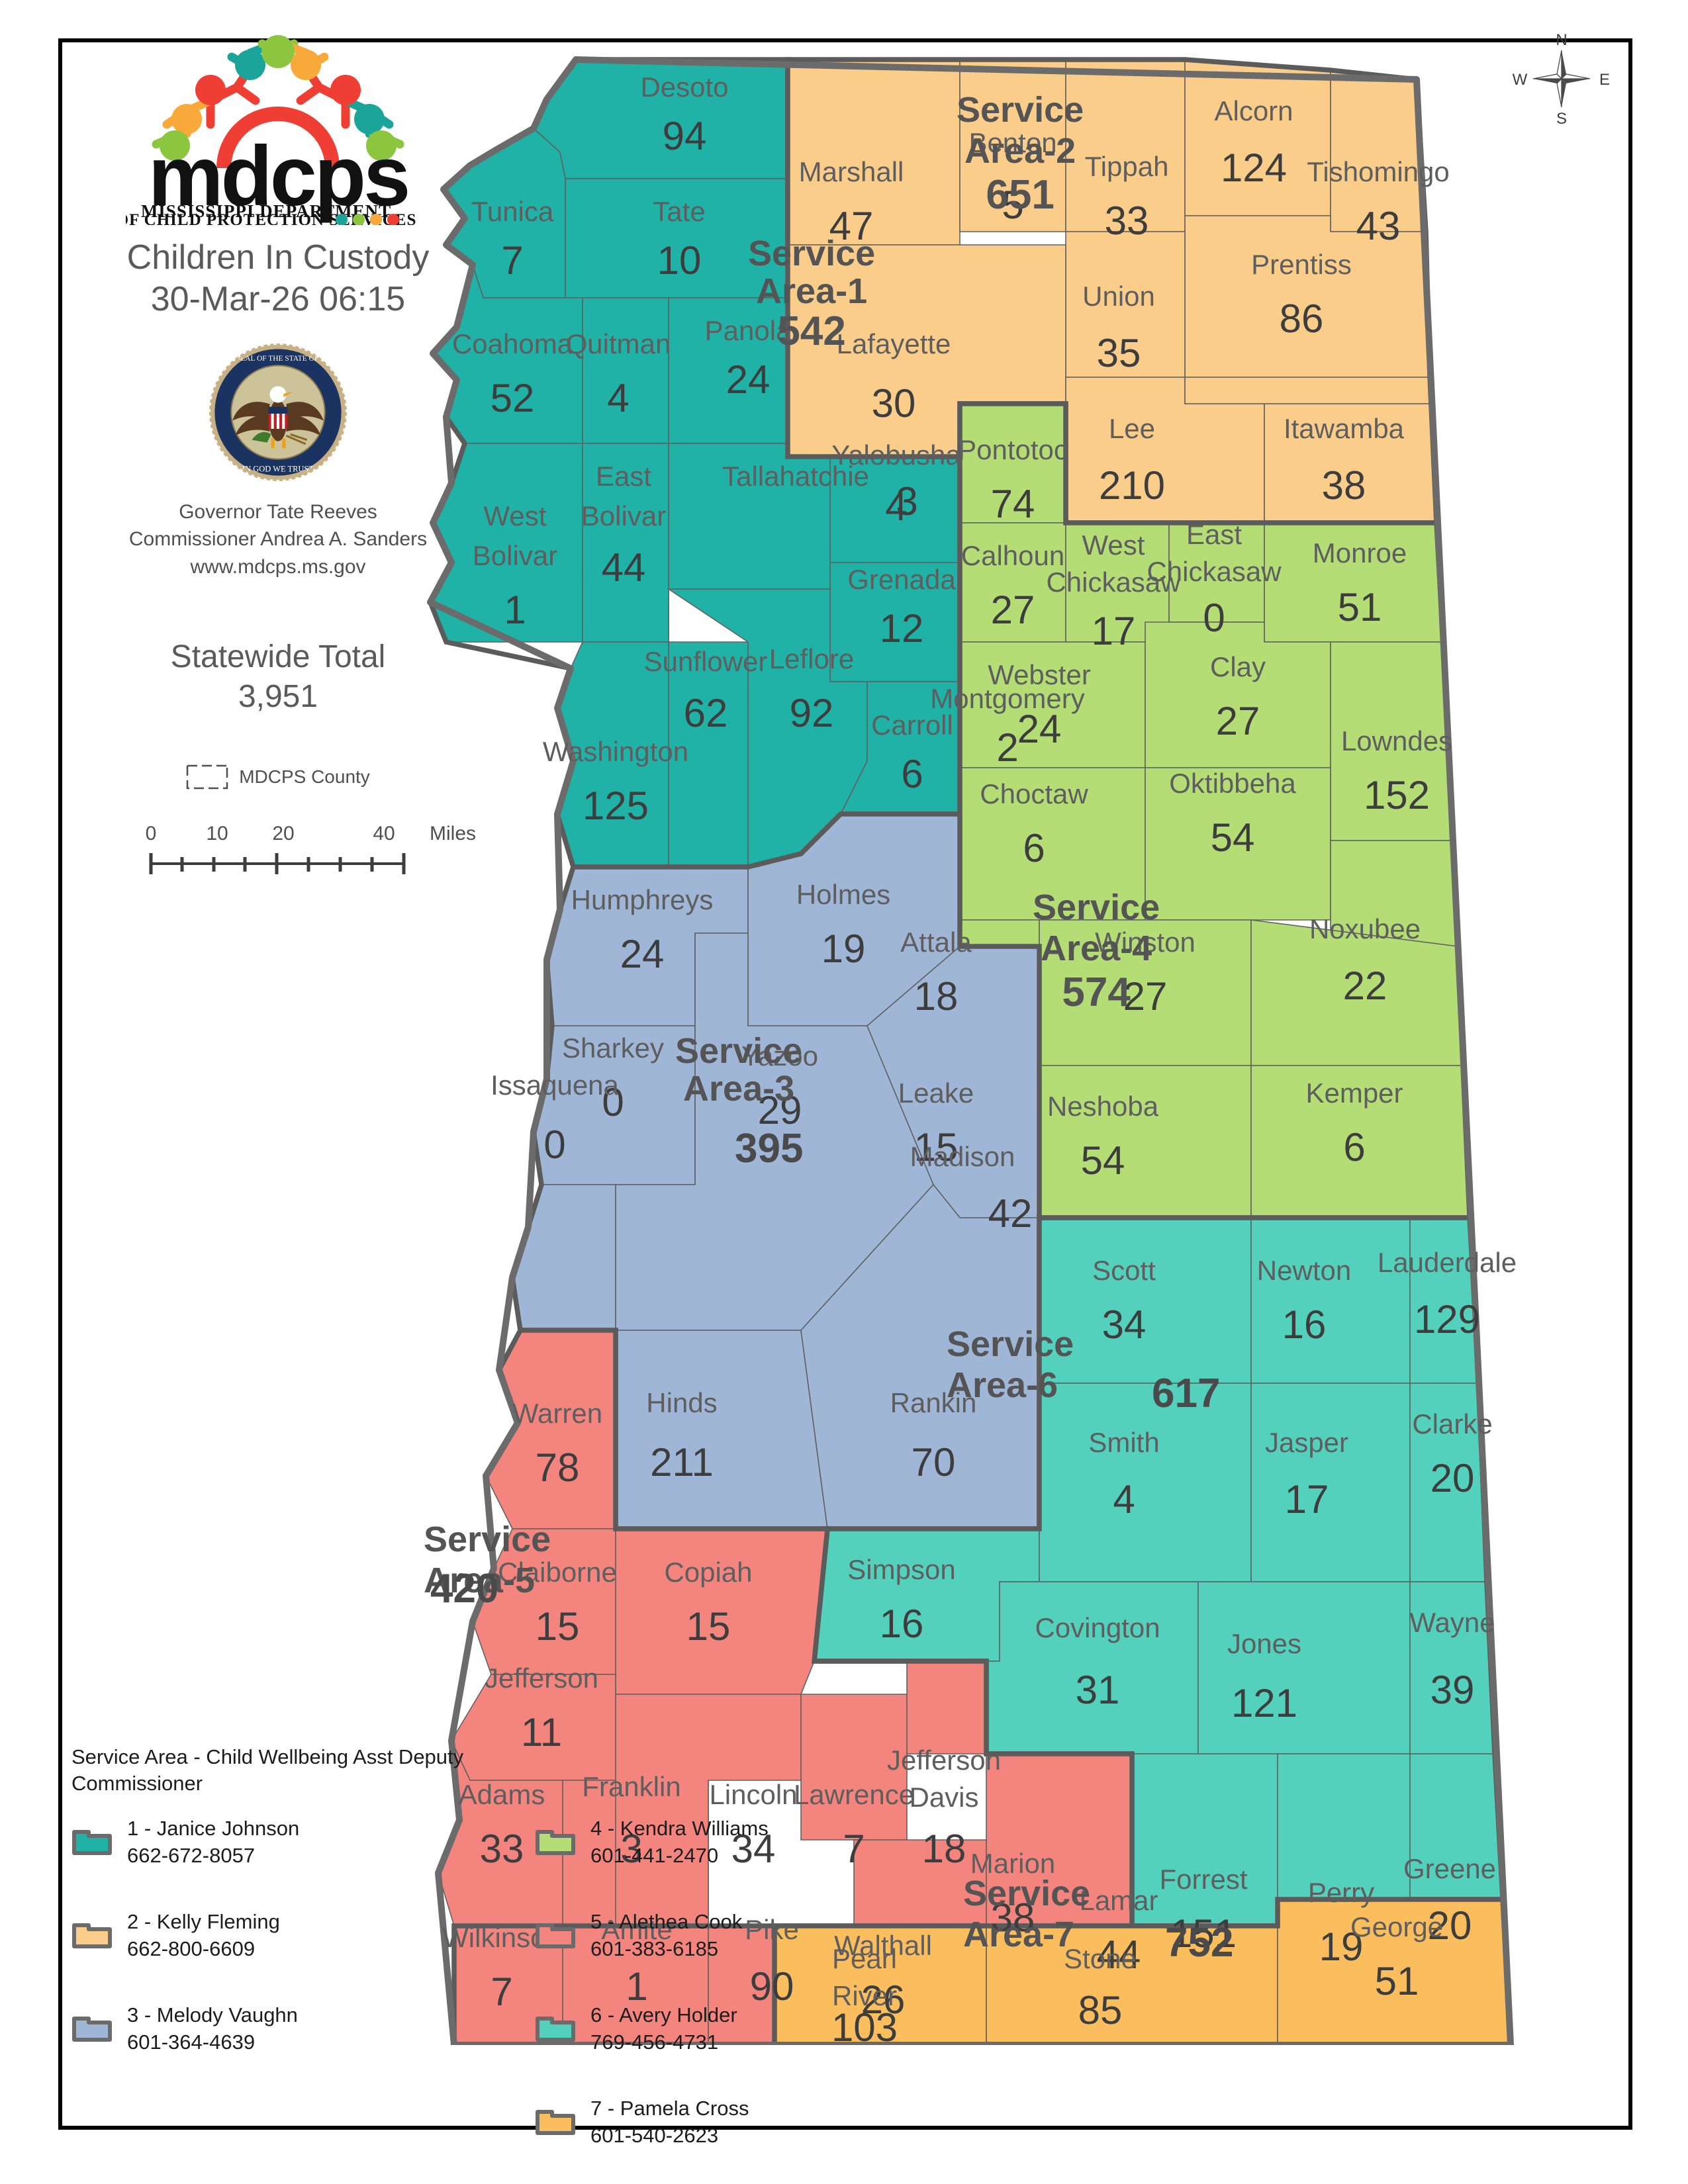 This screenshot has height=2184, width=1688. What do you see at coordinates (946, 1707) in the screenshot?
I see `county-jefferson-davis` at bounding box center [946, 1707].